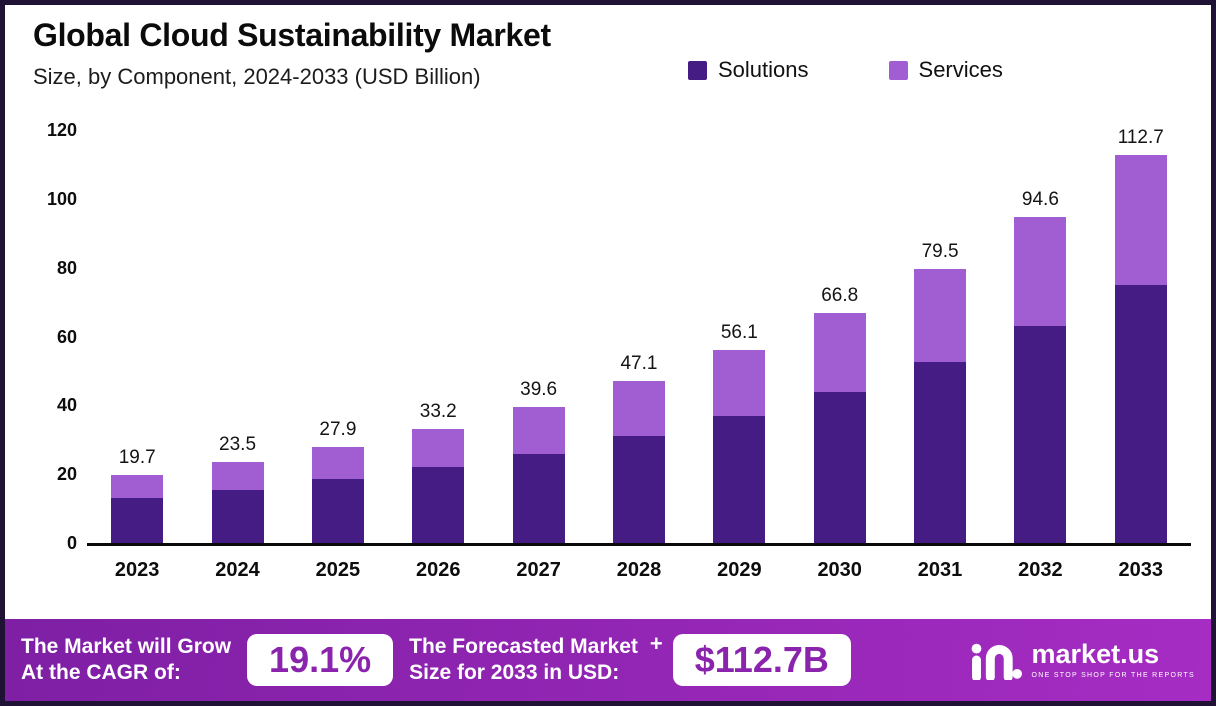 This screenshot has width=1216, height=706. Describe the element at coordinates (940, 452) in the screenshot. I see `bar-segment-solutions-2031` at that location.